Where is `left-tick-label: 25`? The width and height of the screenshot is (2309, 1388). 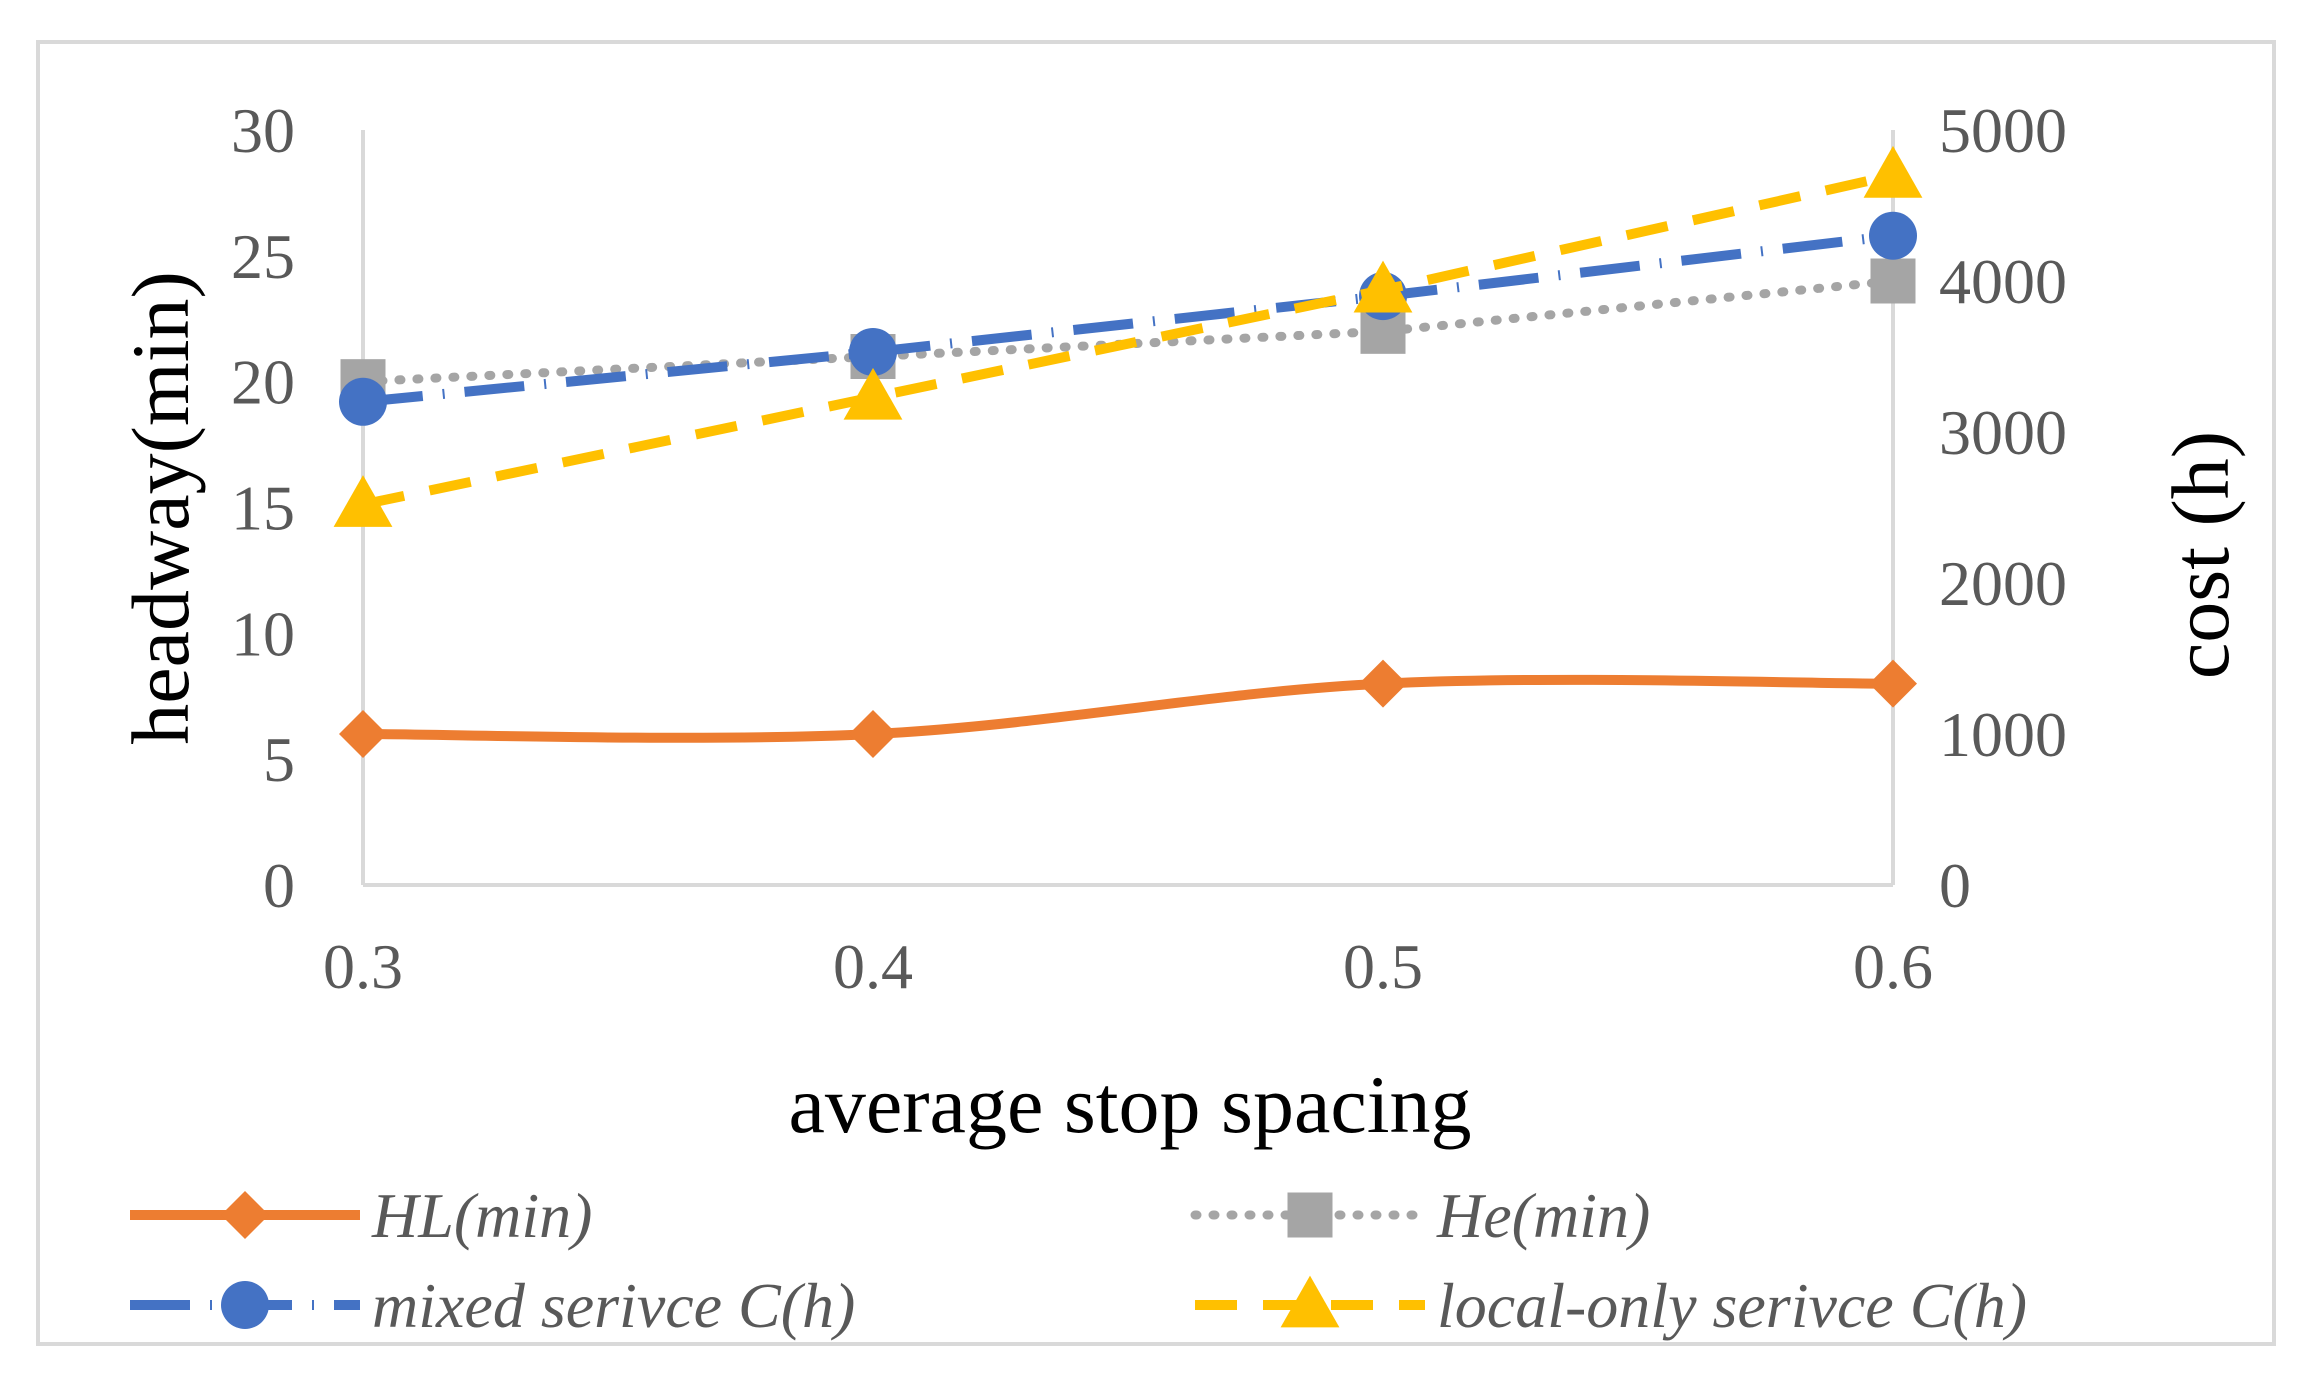
left-tick-label: 25 is located at coordinates (263, 256).